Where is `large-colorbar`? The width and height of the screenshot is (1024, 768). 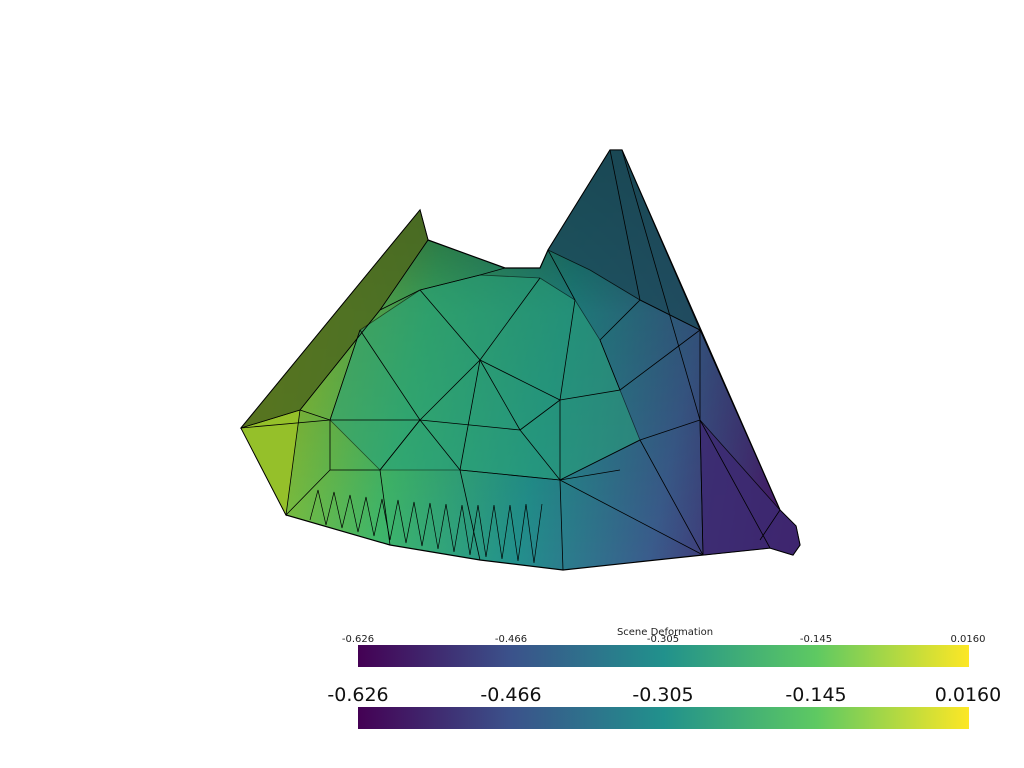 large-colorbar is located at coordinates (663, 718).